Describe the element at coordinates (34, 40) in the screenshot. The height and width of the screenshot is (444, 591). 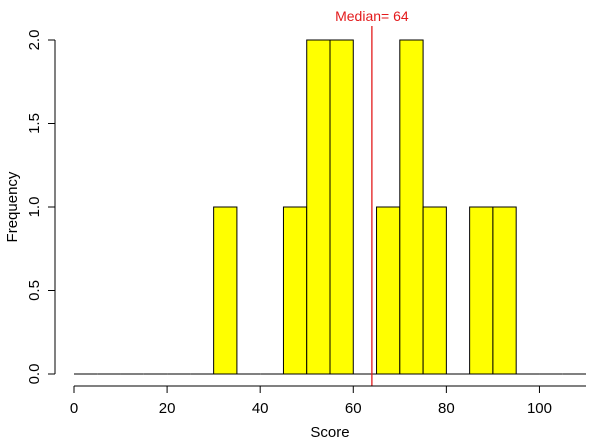
I see `y-tick-label: 2.0` at that location.